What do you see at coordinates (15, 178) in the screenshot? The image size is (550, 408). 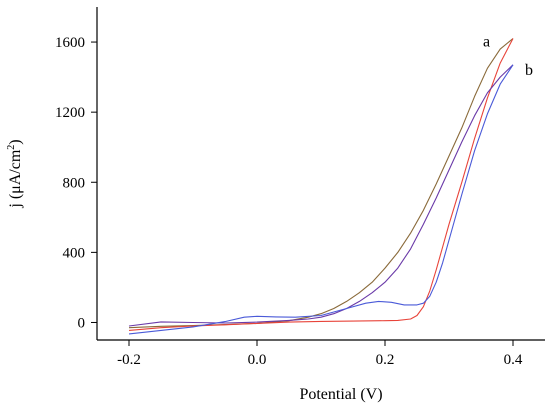 I see `y-axis-title-main: j (μA/cm` at bounding box center [15, 178].